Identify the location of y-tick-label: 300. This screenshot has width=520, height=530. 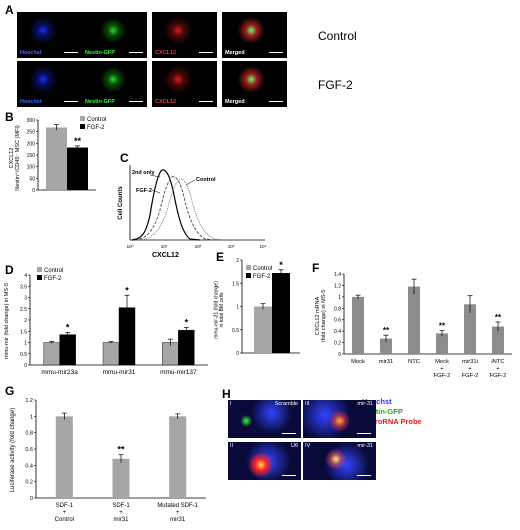
(31, 121).